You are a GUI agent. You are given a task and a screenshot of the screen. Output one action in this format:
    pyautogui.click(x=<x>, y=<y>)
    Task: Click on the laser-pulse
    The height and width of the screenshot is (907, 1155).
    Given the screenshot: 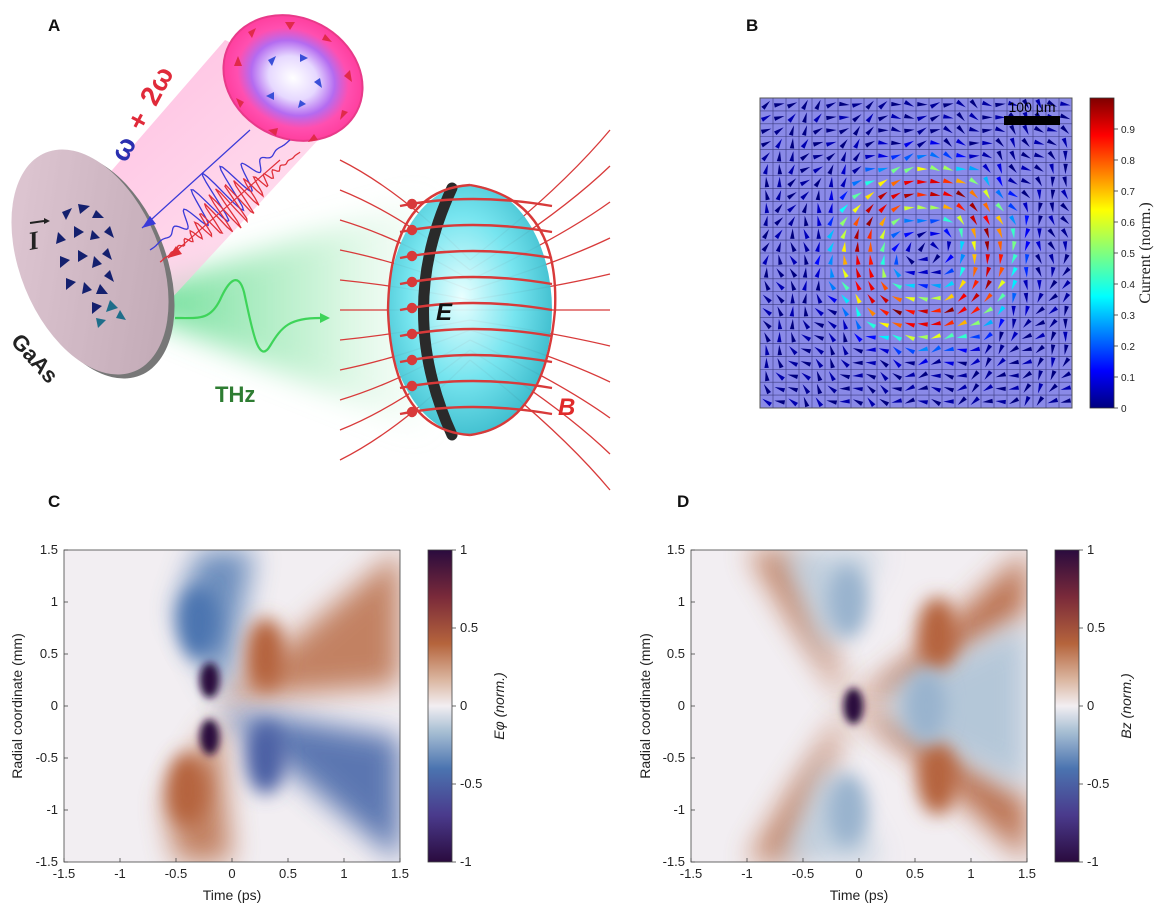 What is the action you would take?
    pyautogui.click(x=221, y=196)
    